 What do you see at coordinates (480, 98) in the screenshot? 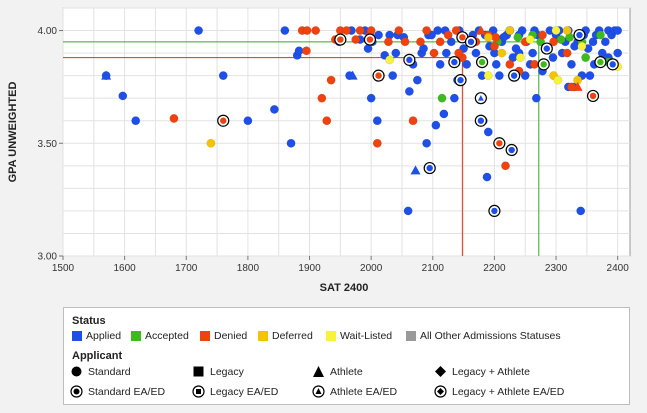
I see `athlete-ea-point` at bounding box center [480, 98].